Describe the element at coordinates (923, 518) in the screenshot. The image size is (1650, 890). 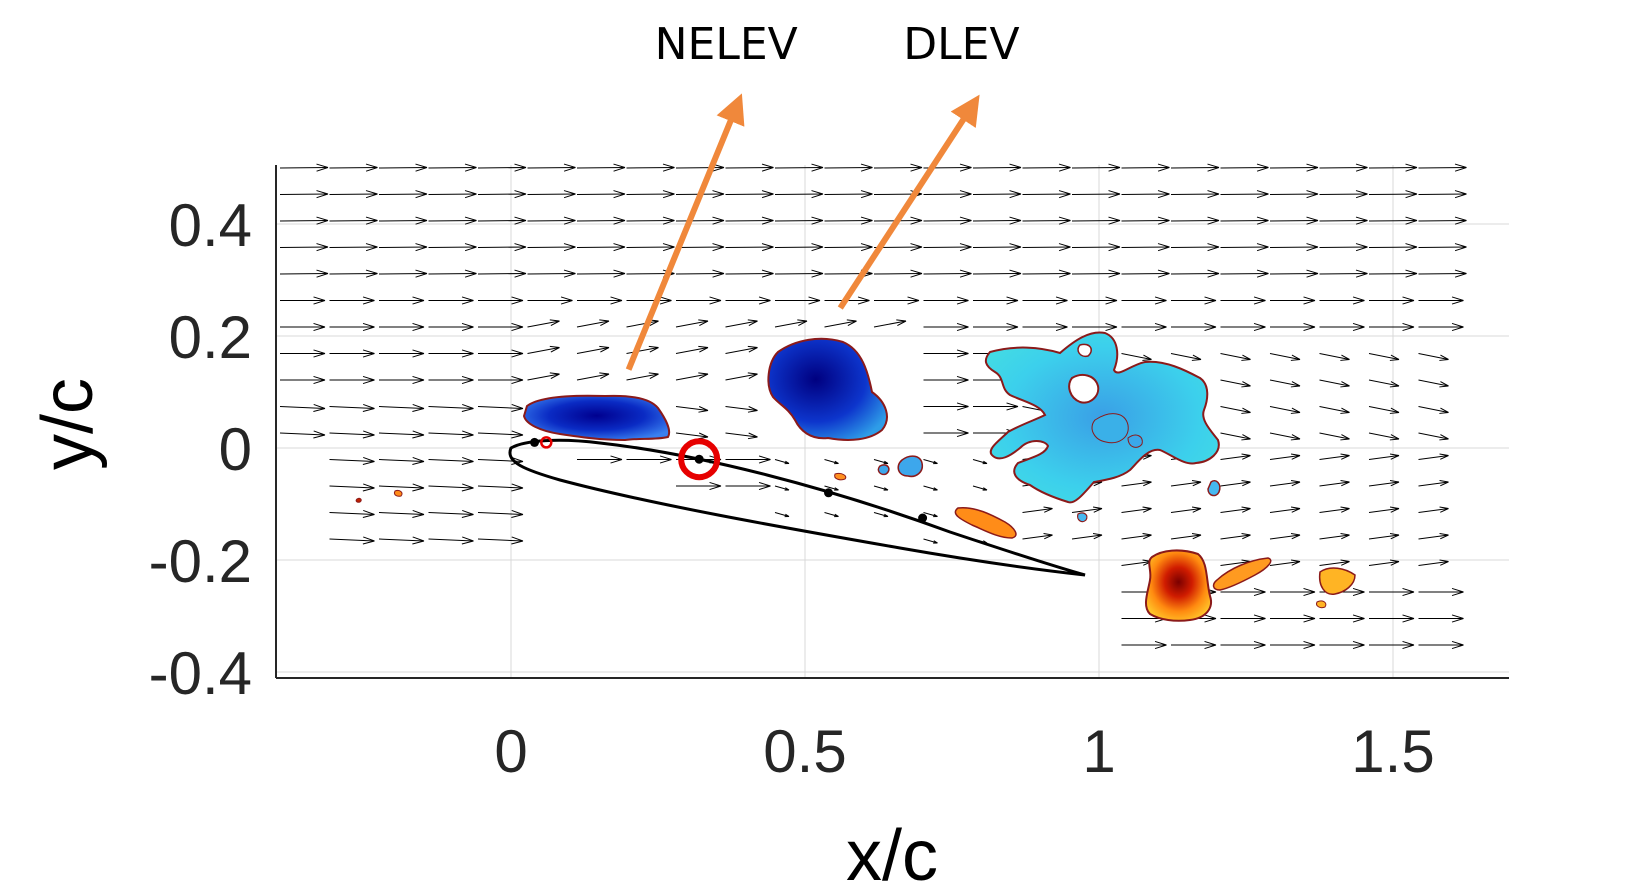
I see `airfoil-marker` at that location.